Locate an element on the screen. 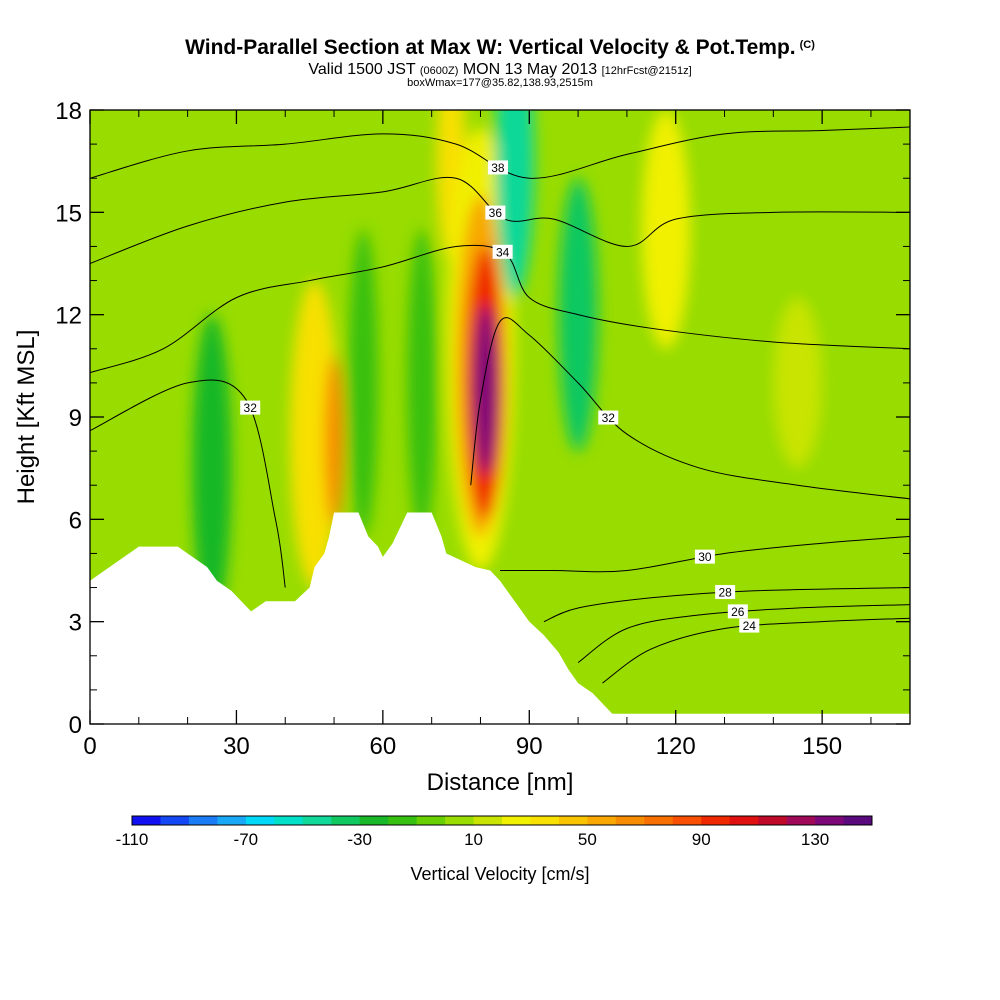 This screenshot has width=1000, height=1000. x-tick-label: 90 is located at coordinates (529, 746).